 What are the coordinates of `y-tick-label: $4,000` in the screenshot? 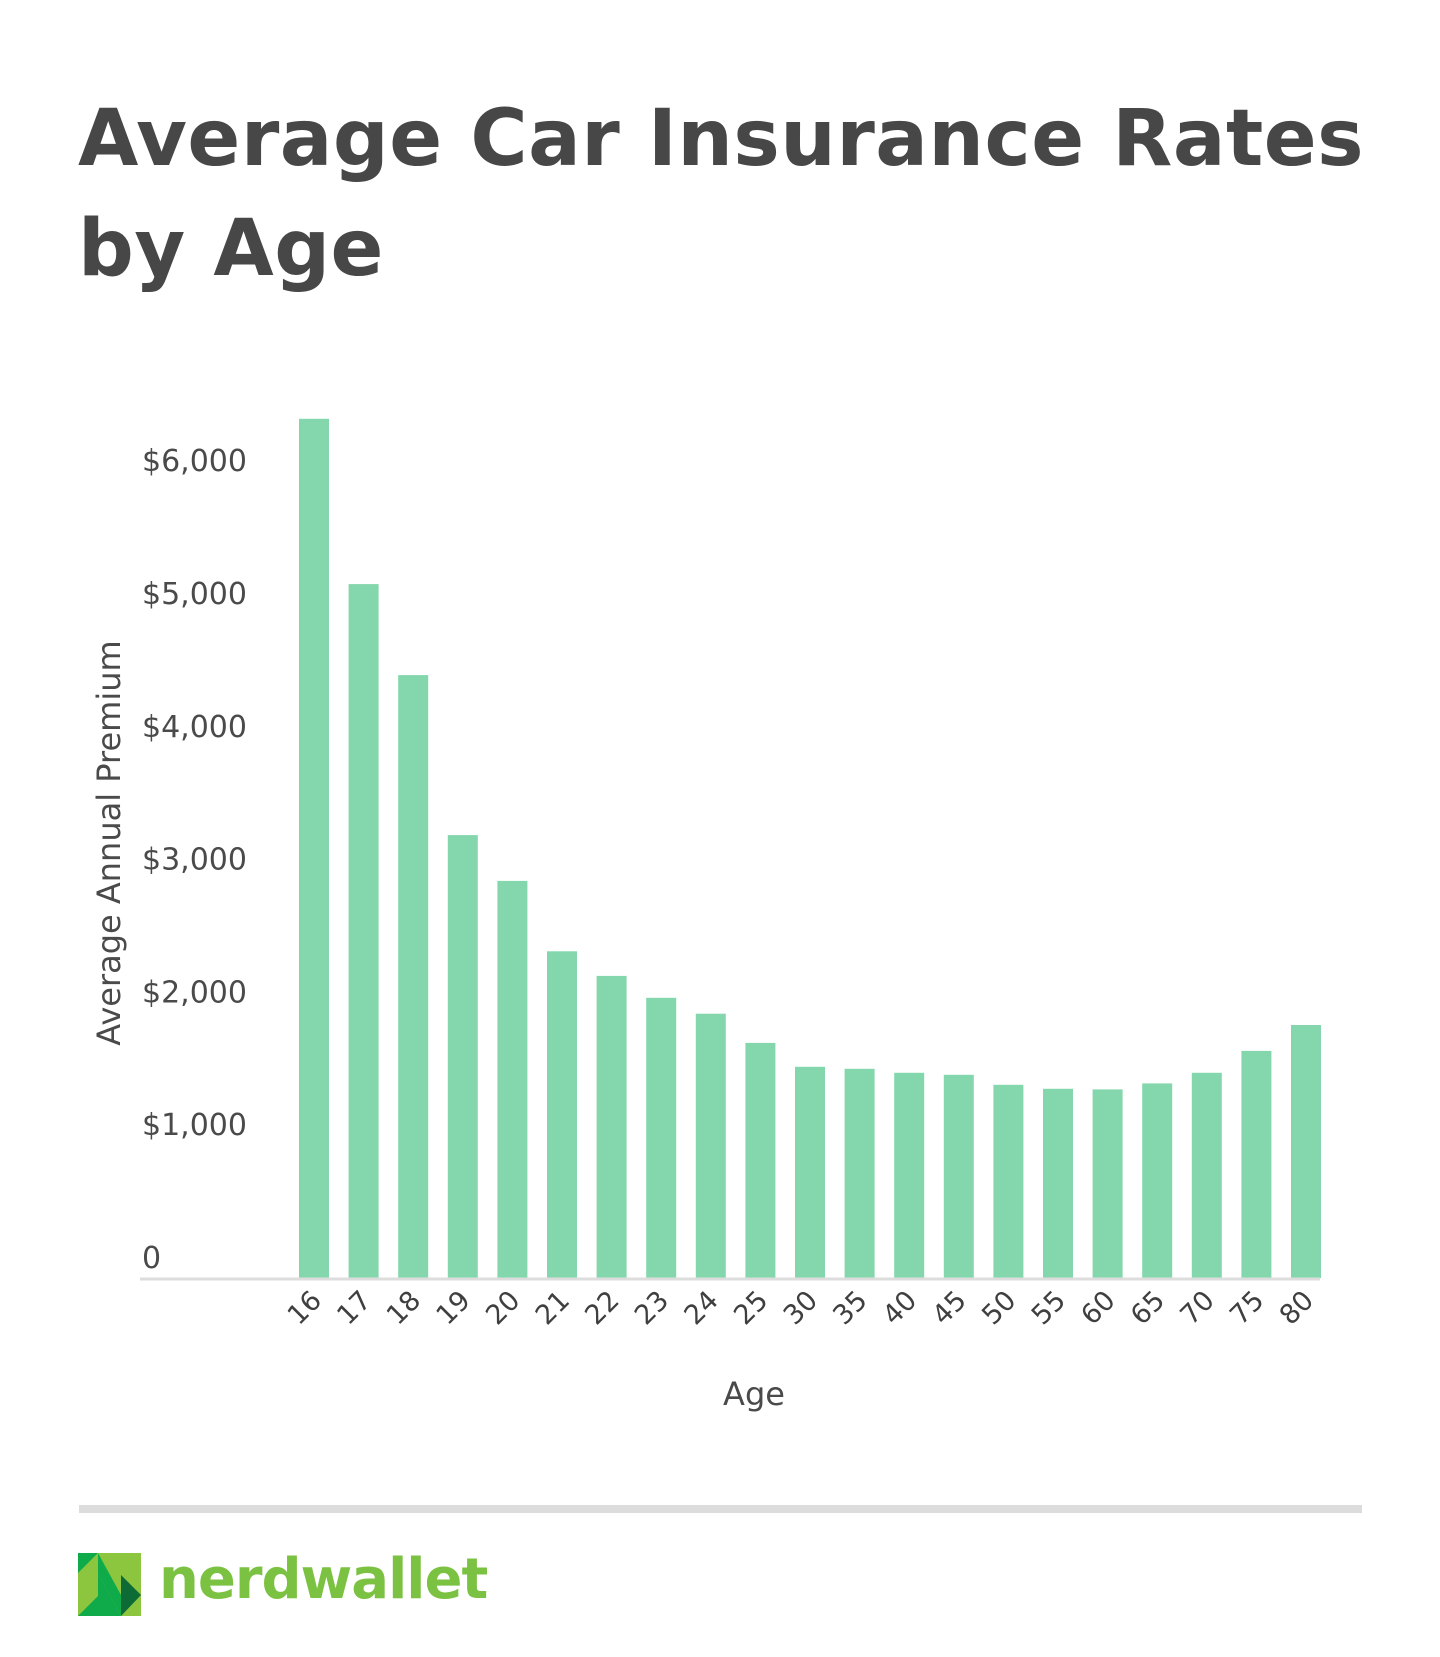 It's located at (194, 727).